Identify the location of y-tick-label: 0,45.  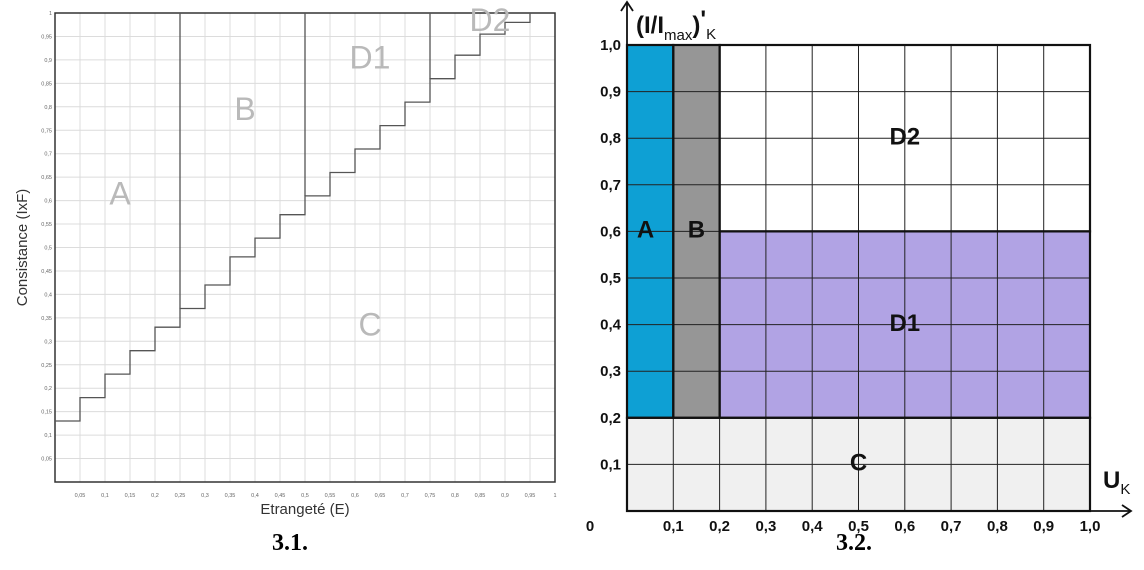
(46, 272).